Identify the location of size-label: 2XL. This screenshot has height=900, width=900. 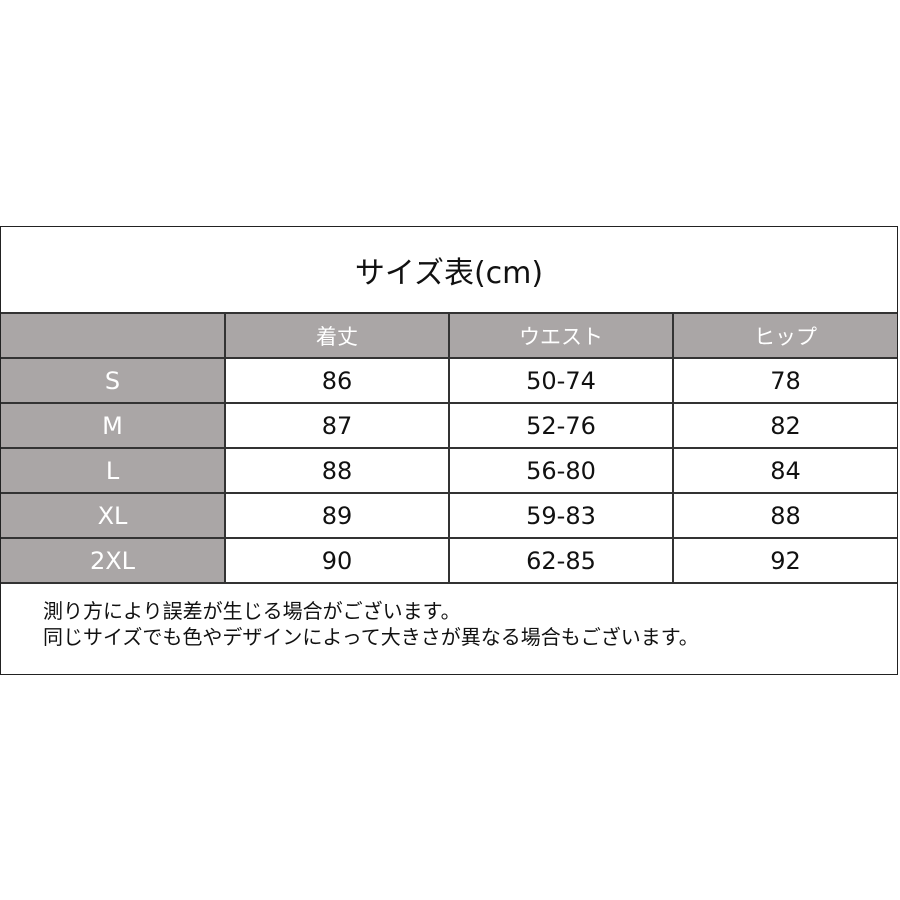
(113, 560).